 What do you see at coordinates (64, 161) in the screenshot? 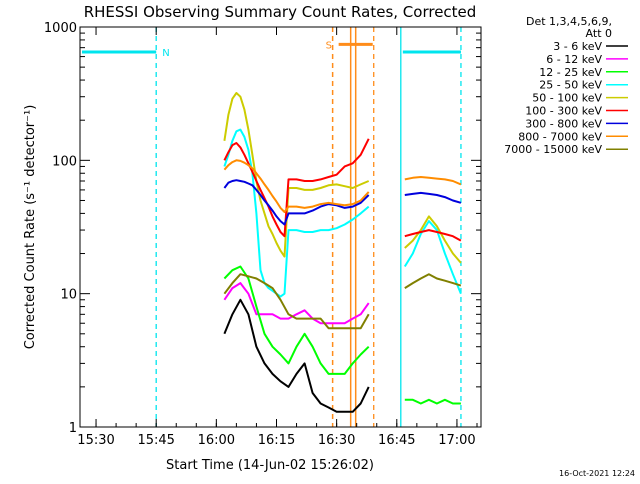
I see `y-tick-label-2: 100` at bounding box center [64, 161].